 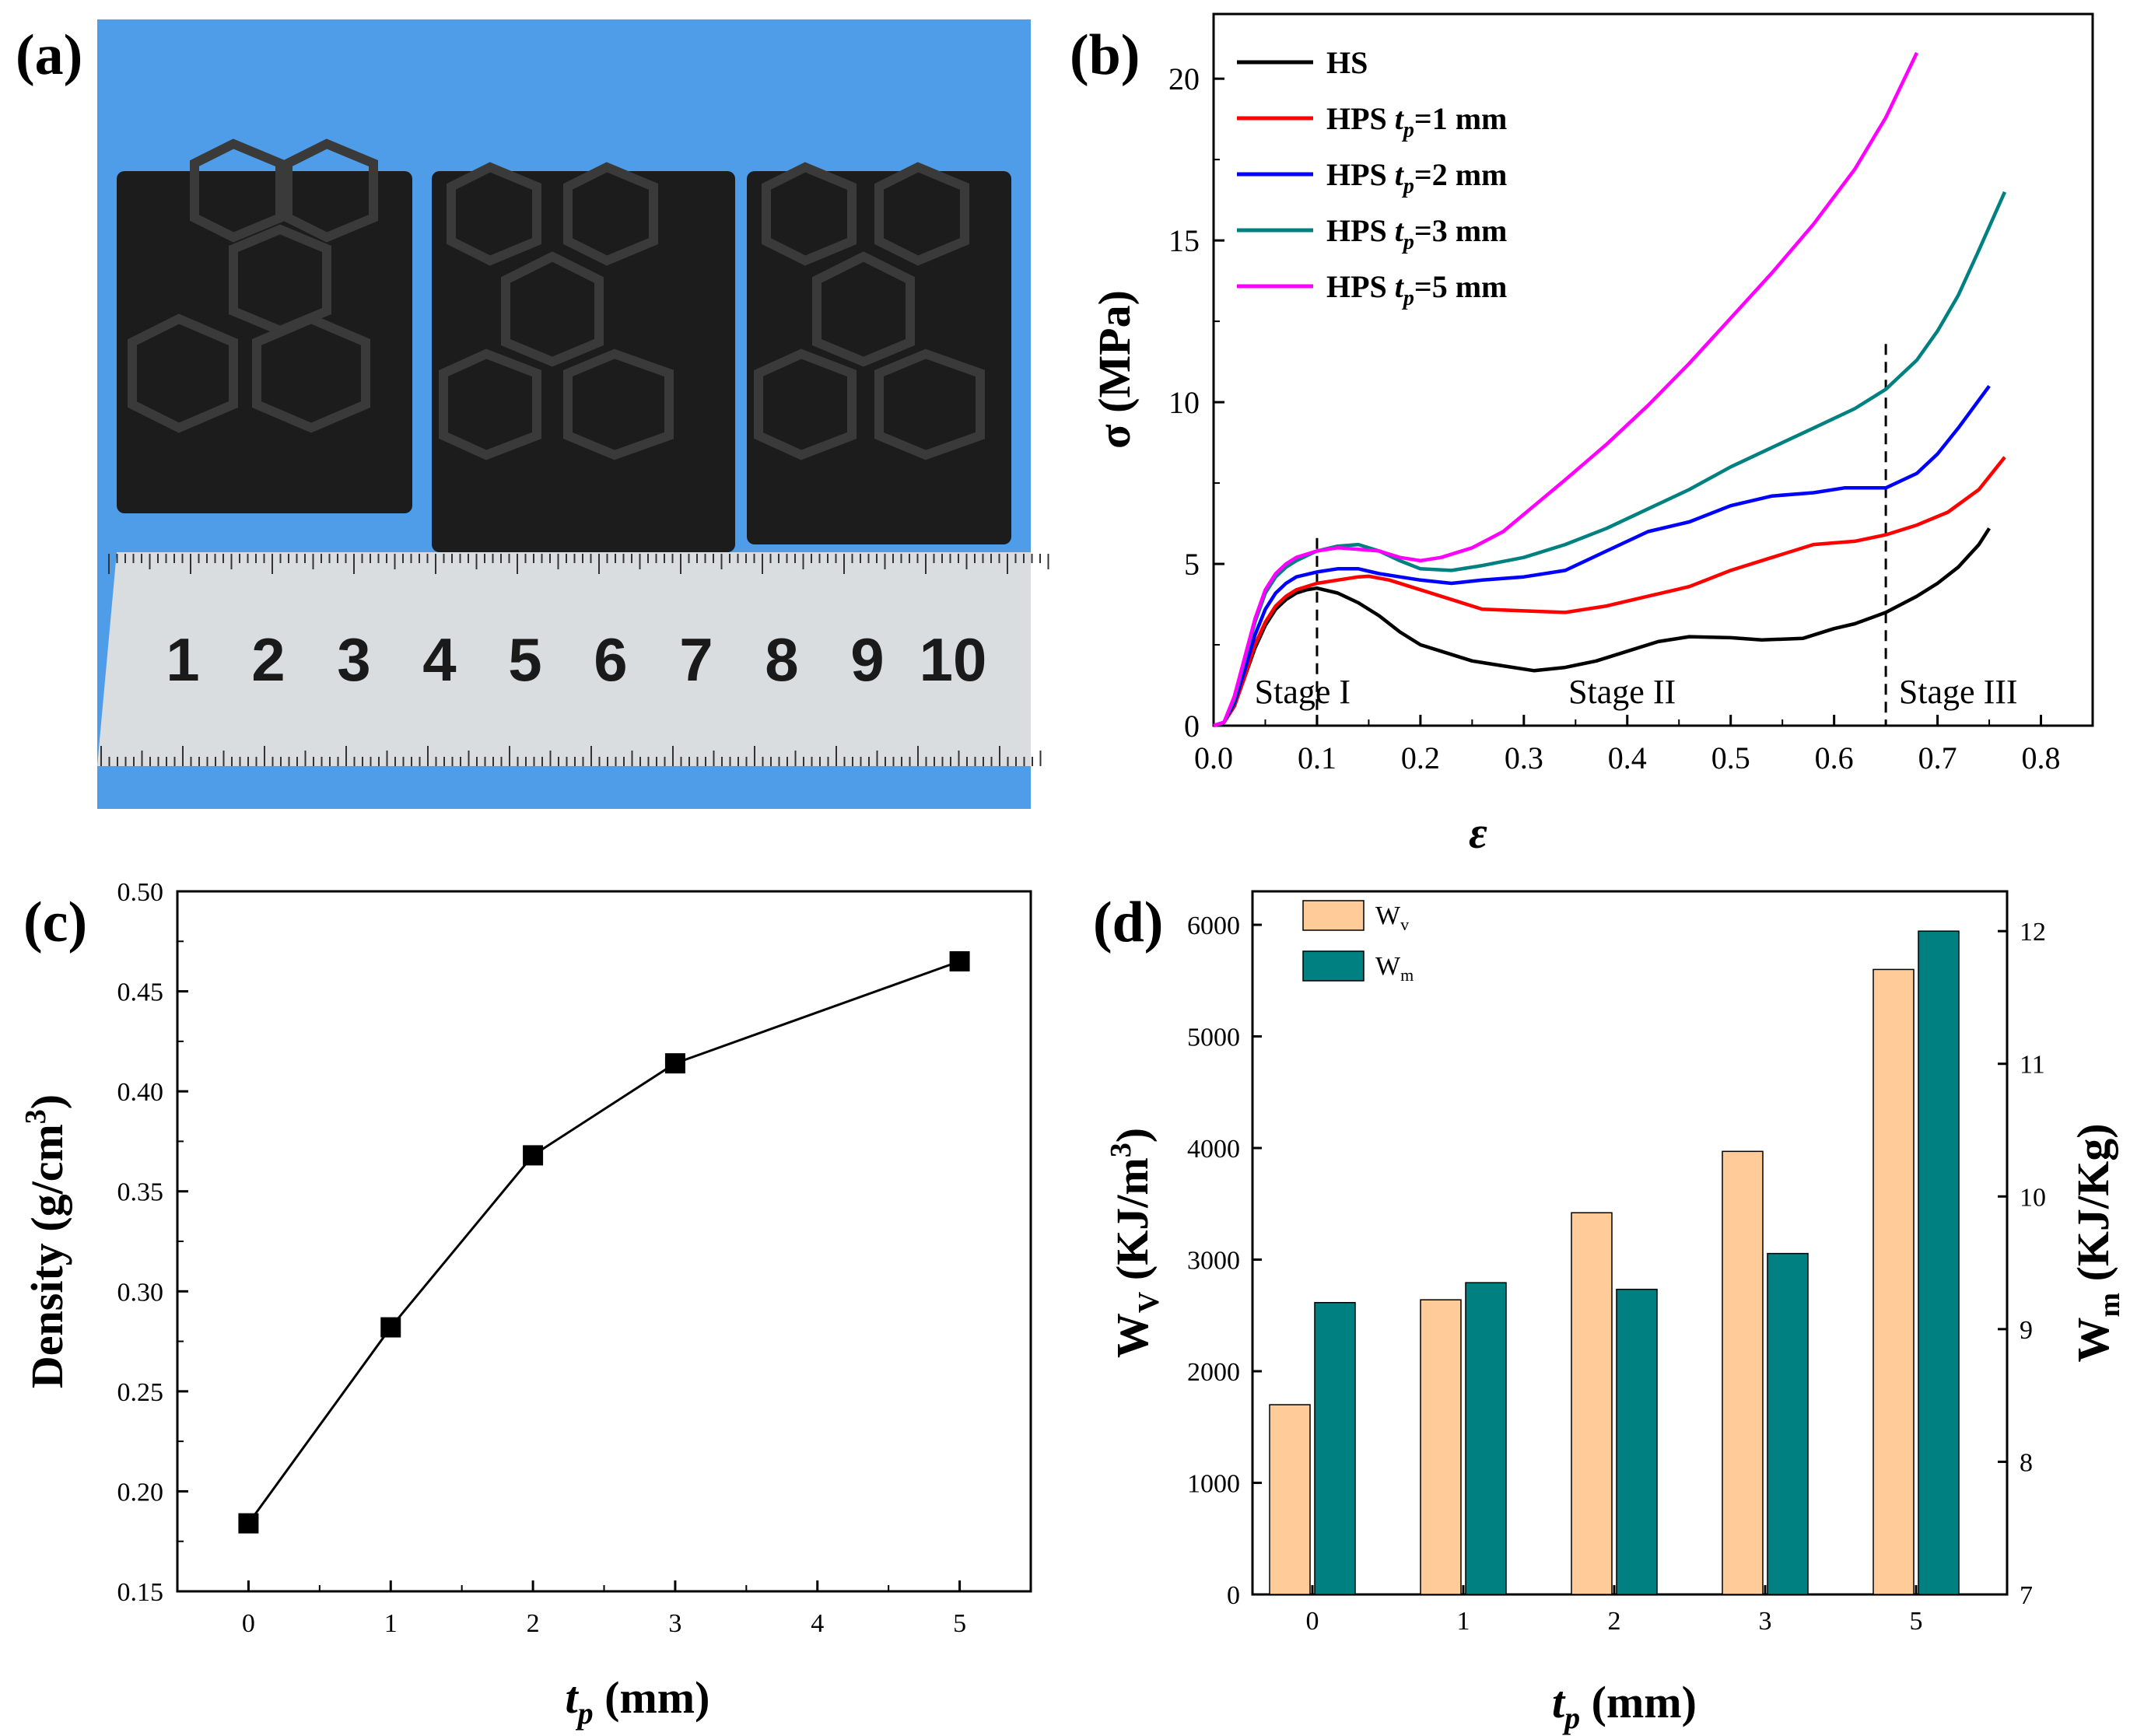 I want to click on panel-label-c: (c), so click(x=55, y=923).